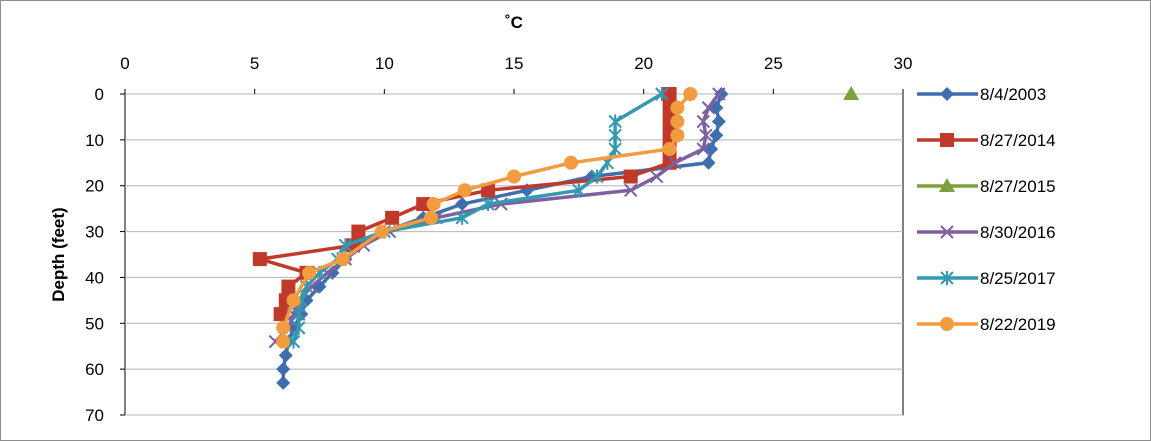 The image size is (1151, 441). Describe the element at coordinates (94, 323) in the screenshot. I see `y-tick-label: 50` at that location.